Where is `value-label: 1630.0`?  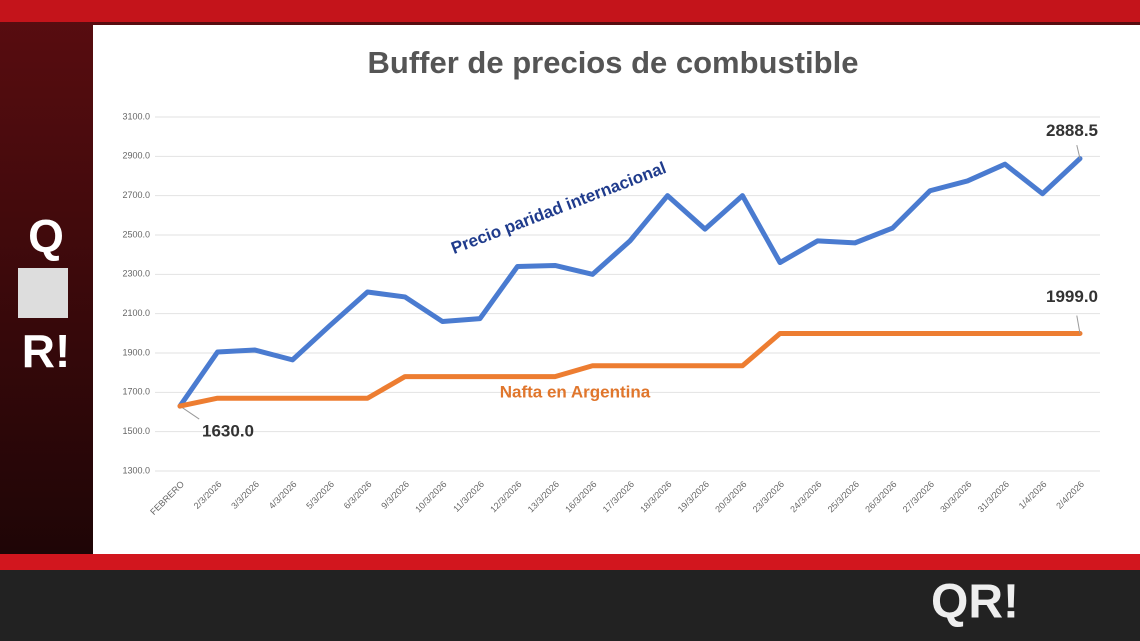
value-label: 1630.0 is located at coordinates (228, 431).